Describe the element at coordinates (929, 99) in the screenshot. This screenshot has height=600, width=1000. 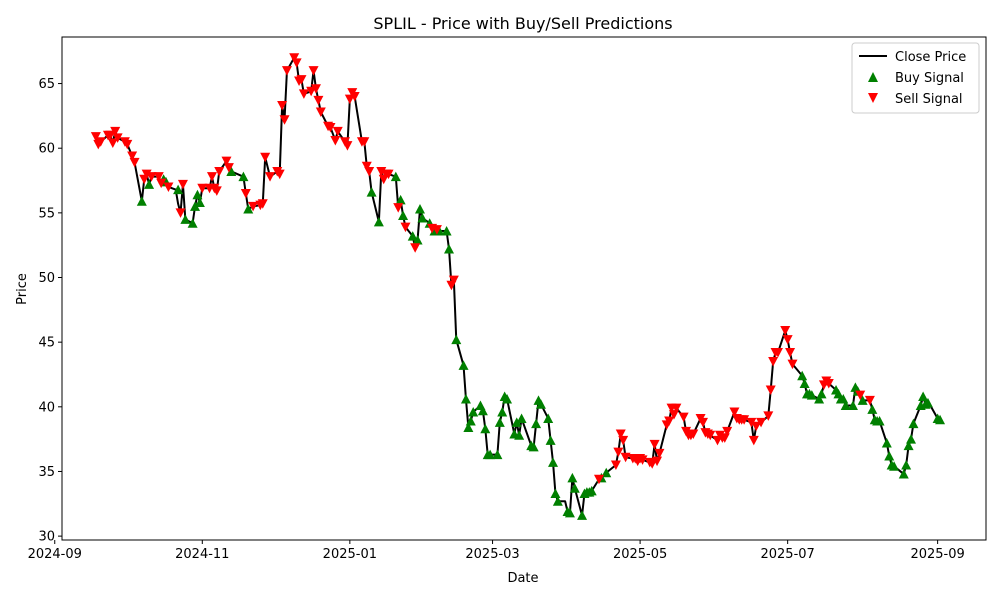
I see `legend-sell-signal-label: Sell Signal` at that location.